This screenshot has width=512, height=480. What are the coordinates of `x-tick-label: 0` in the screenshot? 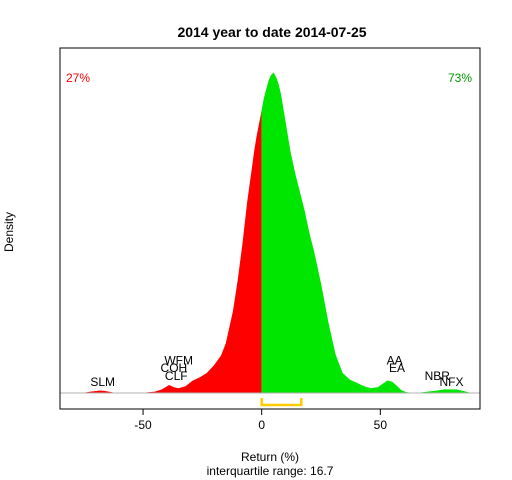 It's located at (261, 425).